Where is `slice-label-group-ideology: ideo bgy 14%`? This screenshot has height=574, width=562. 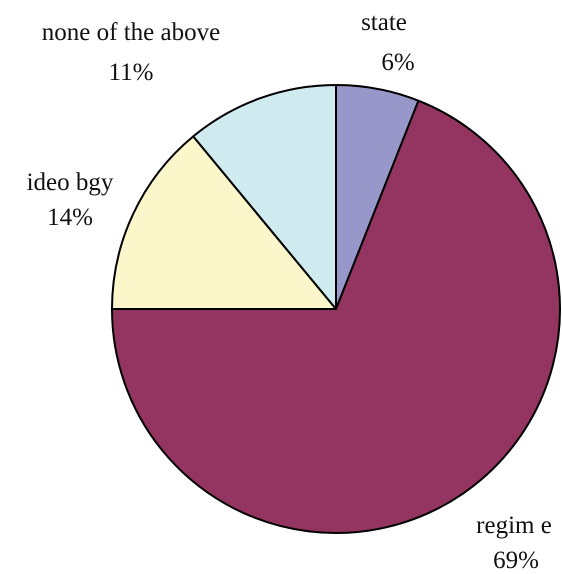
slice-label-group-ideology: ideo bgy 14% is located at coordinates (70, 200).